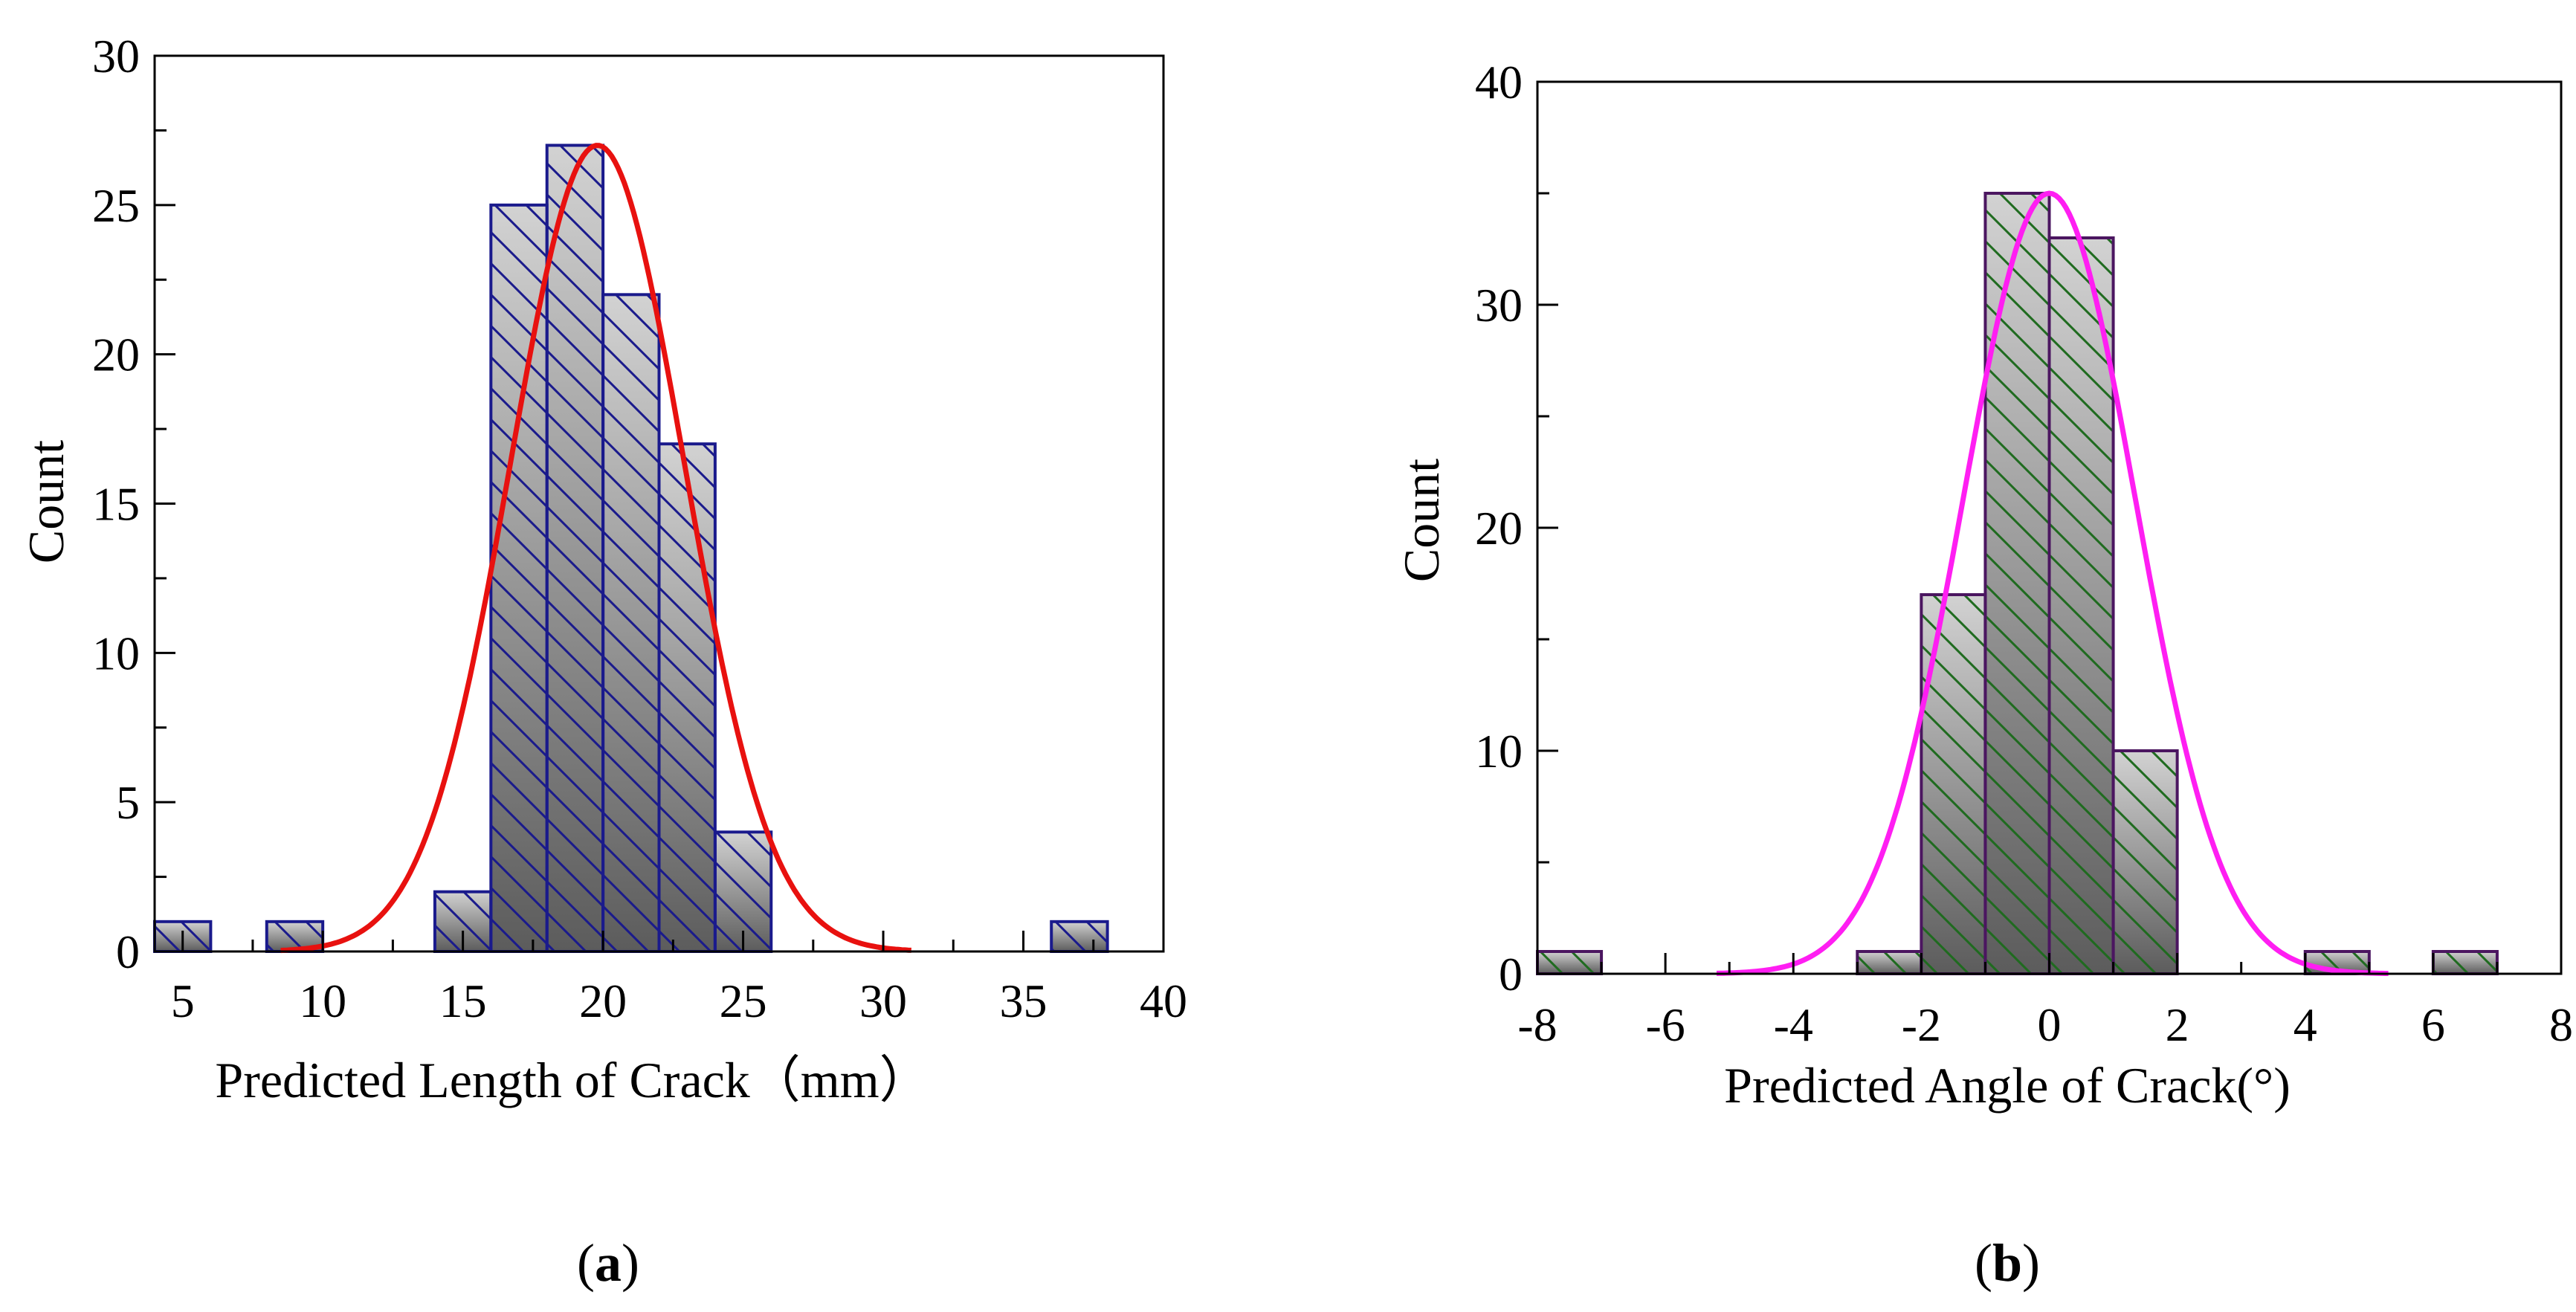  What do you see at coordinates (128, 802) in the screenshot?
I see `y-tick-label: 5` at bounding box center [128, 802].